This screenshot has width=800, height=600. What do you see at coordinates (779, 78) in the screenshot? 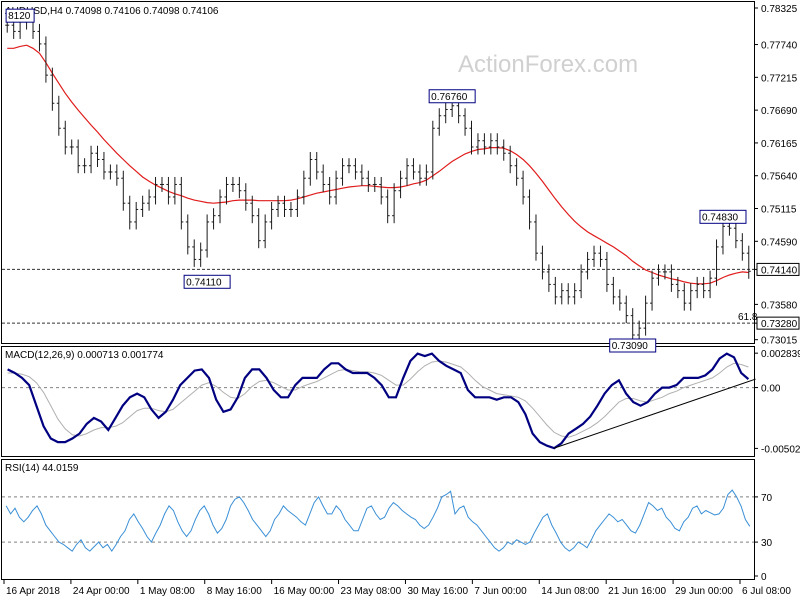
I see `price-y-tick-label: 0.77215` at bounding box center [779, 78].